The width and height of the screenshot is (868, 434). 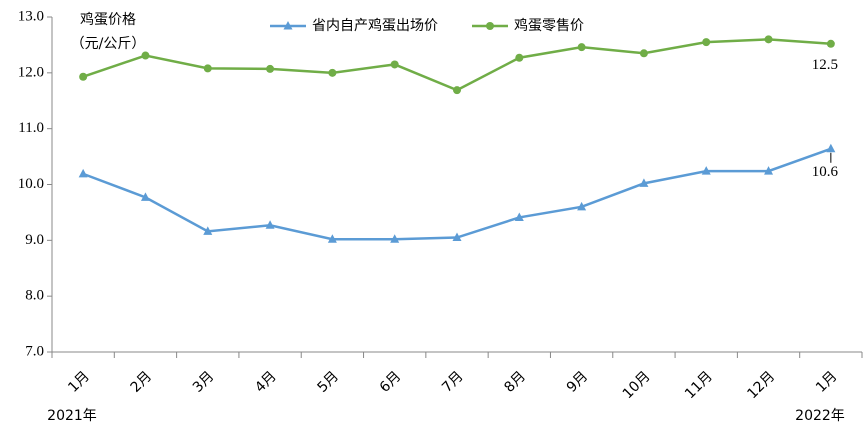 What do you see at coordinates (34, 240) in the screenshot?
I see `y-tick-label: 9.0` at bounding box center [34, 240].